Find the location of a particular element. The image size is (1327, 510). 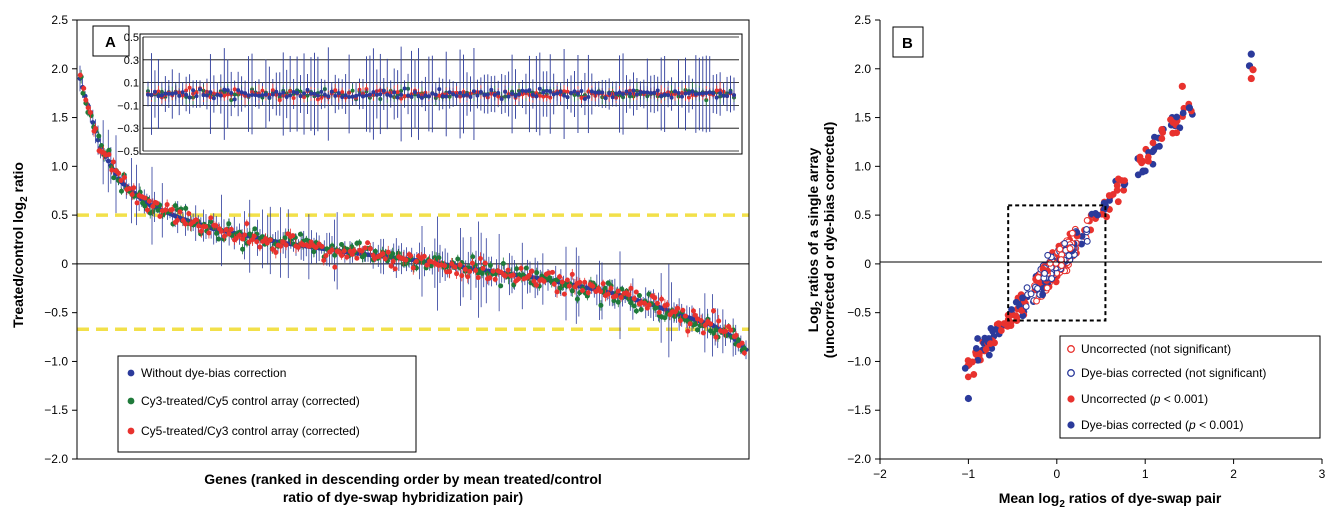

legend-label-uncorrected-sig: Uncorrected (p < 0.001) is located at coordinates (1144, 399).